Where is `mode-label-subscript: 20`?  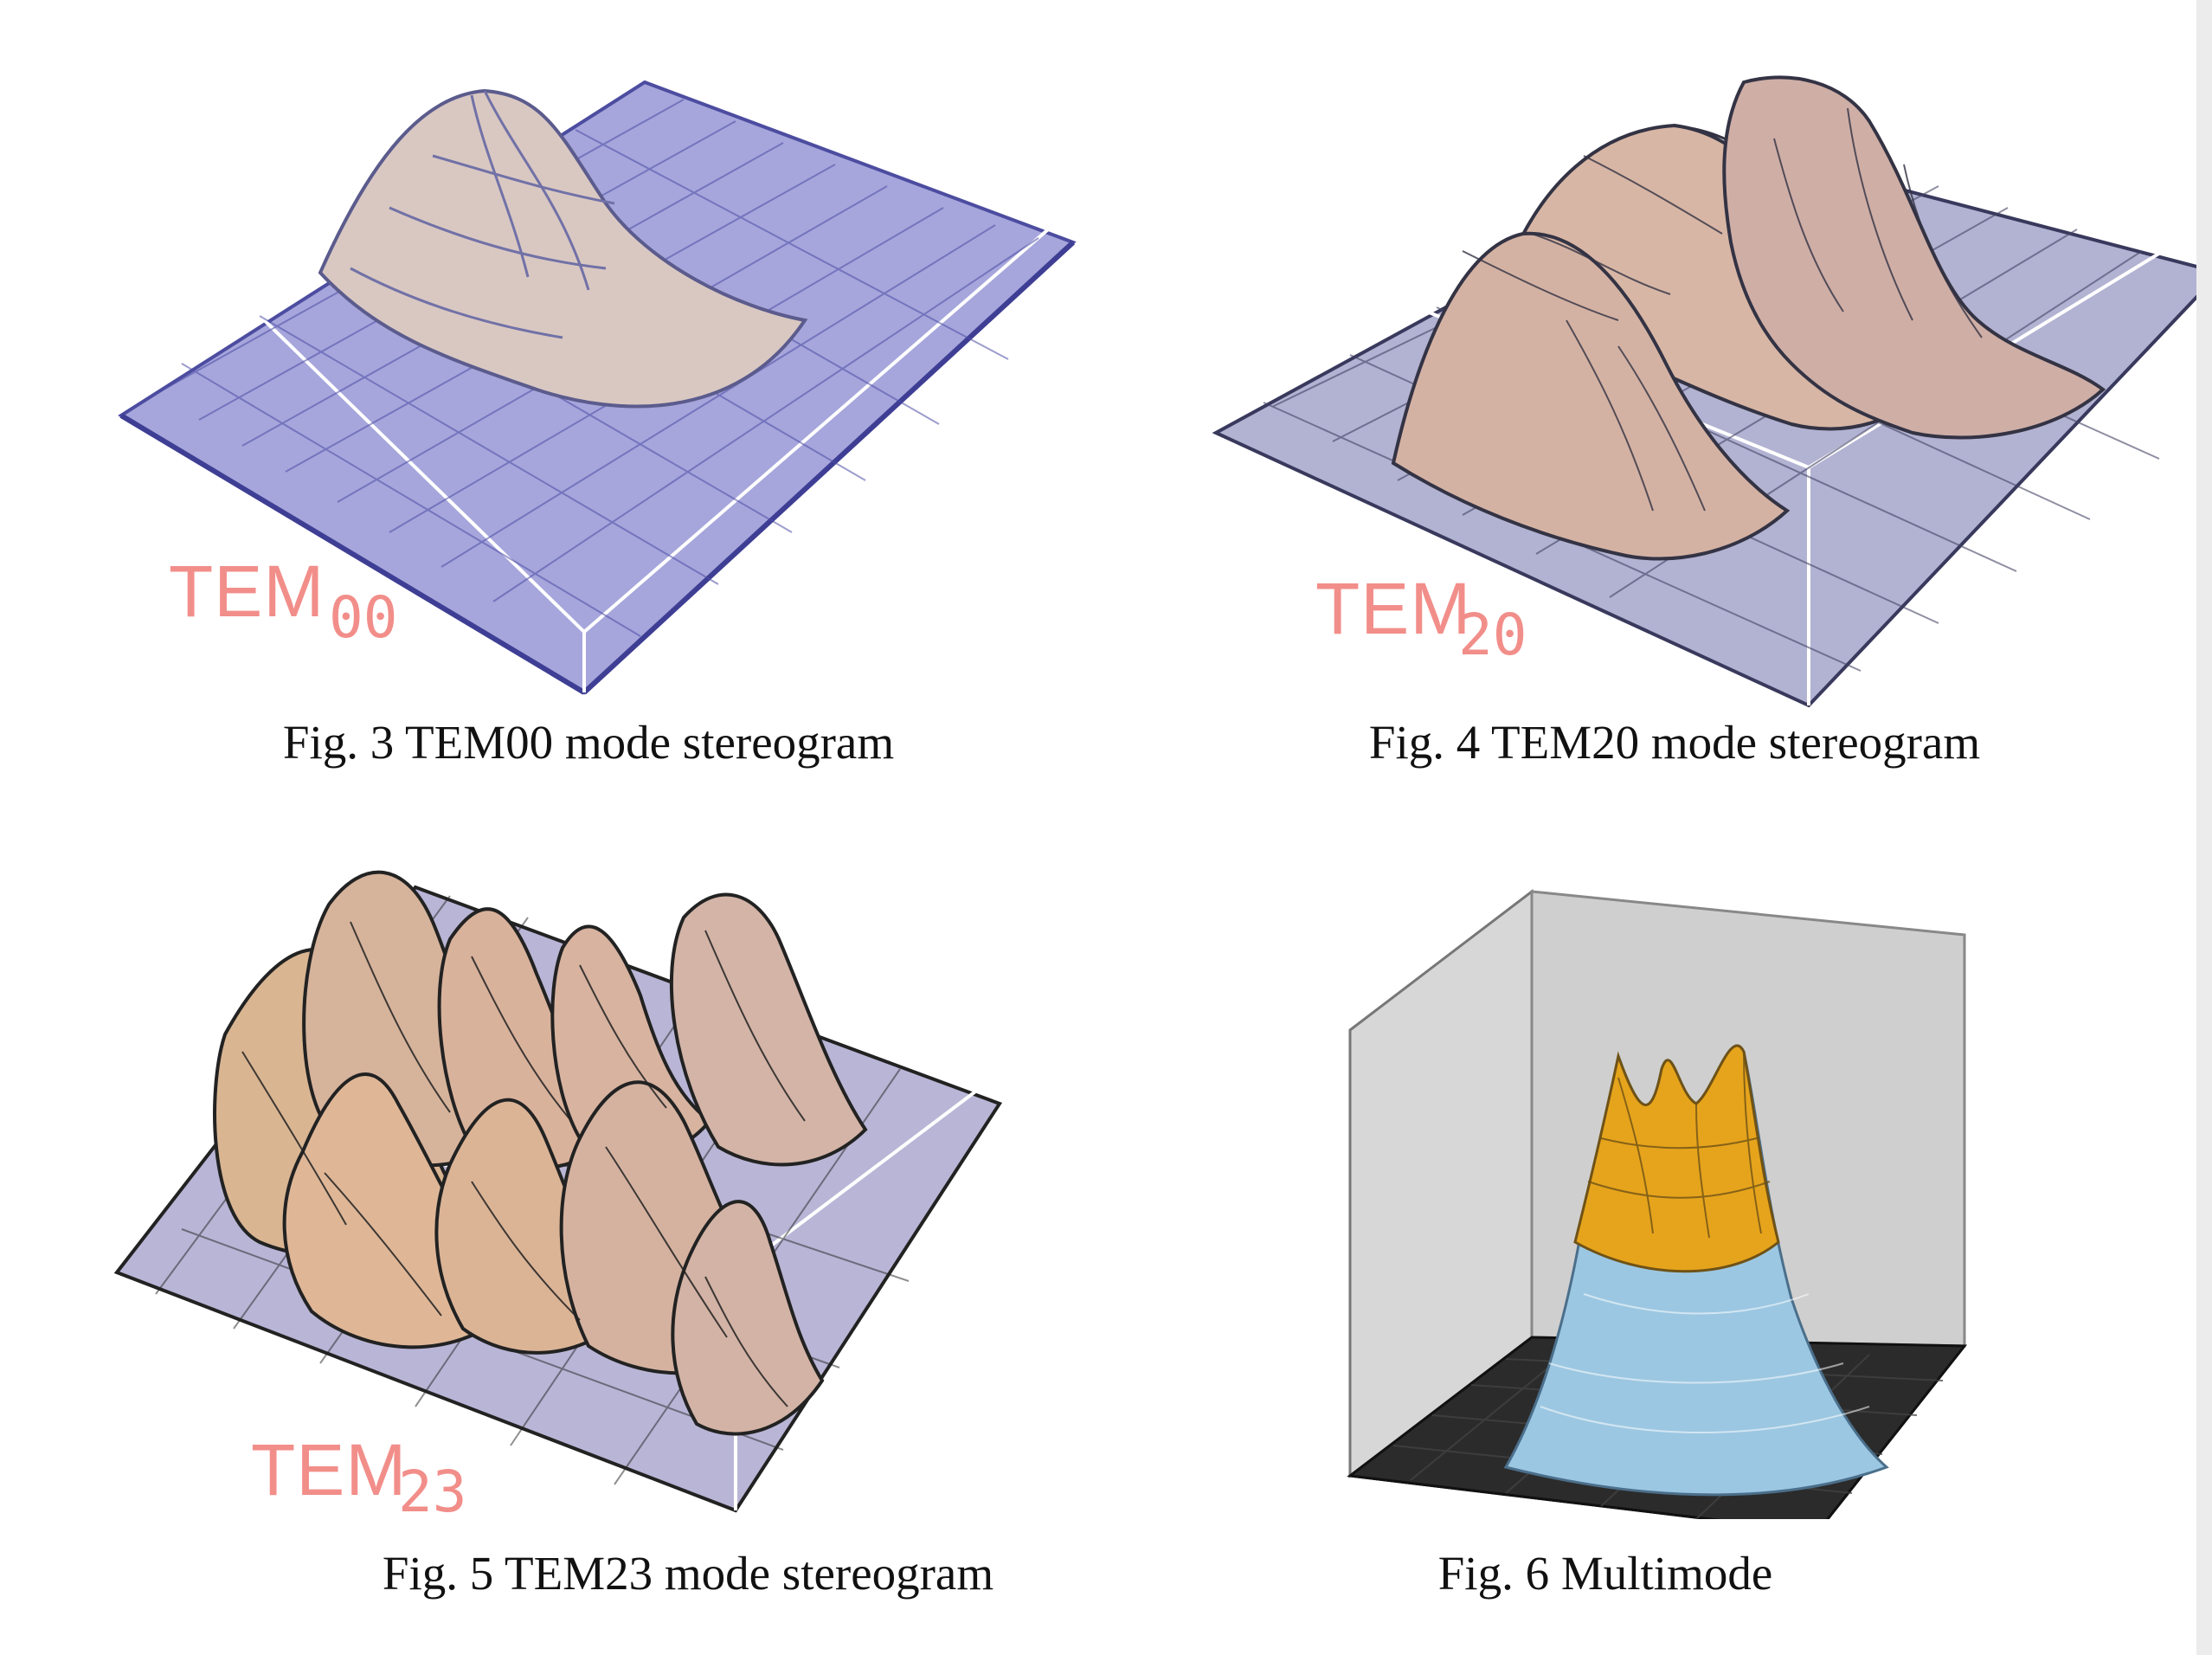 mode-label-subscript: 20 is located at coordinates (1492, 635).